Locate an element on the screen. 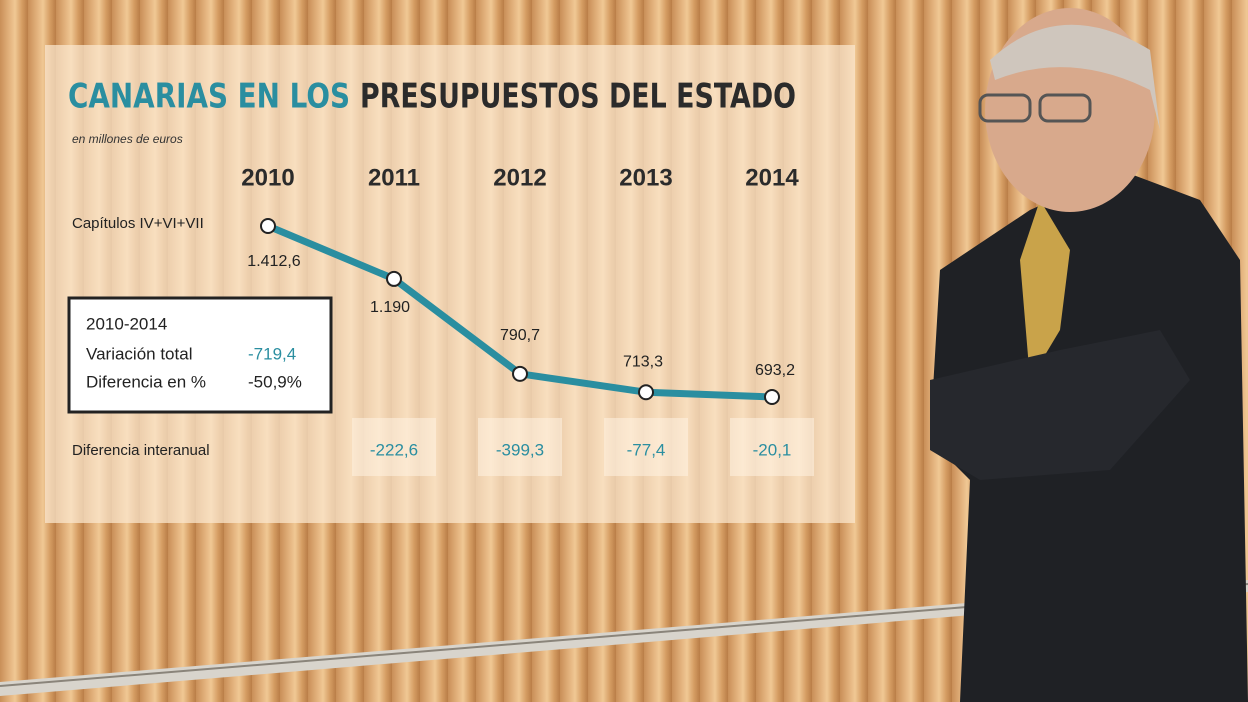  x-tick-label: 2010 is located at coordinates (267, 177).